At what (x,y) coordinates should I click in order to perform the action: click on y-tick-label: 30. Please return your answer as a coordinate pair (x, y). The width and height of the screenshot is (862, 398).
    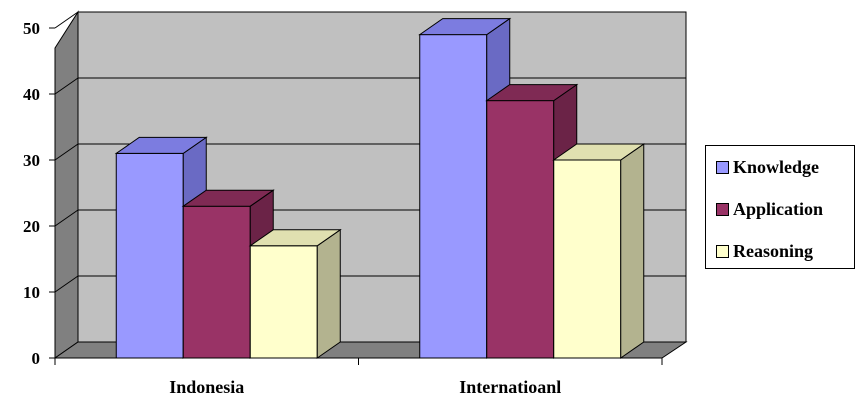
    Looking at the image, I should click on (31, 160).